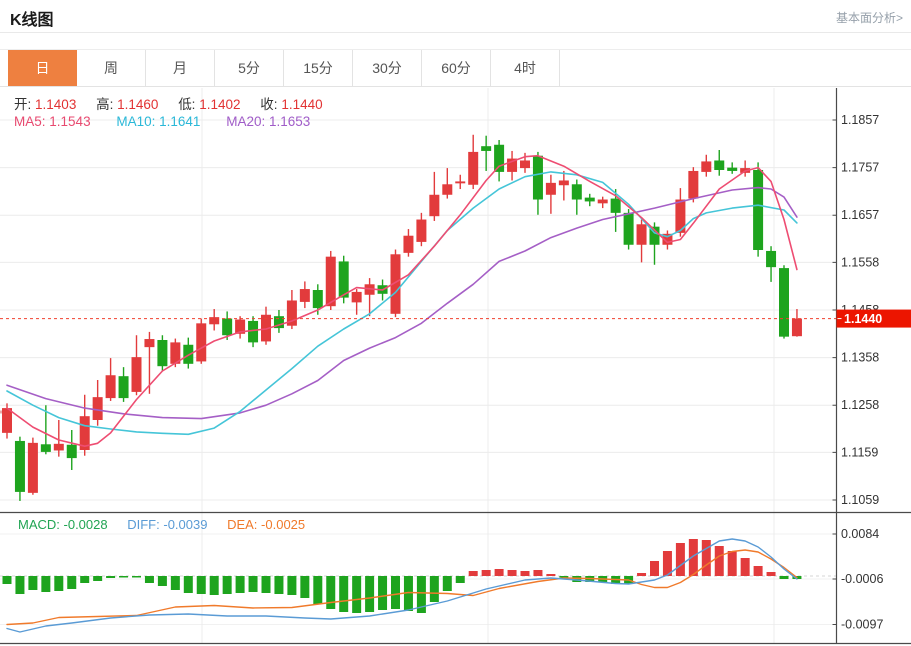 This screenshot has width=911, height=646. What do you see at coordinates (387, 68) in the screenshot?
I see `tab-30min: 30分` at bounding box center [387, 68].